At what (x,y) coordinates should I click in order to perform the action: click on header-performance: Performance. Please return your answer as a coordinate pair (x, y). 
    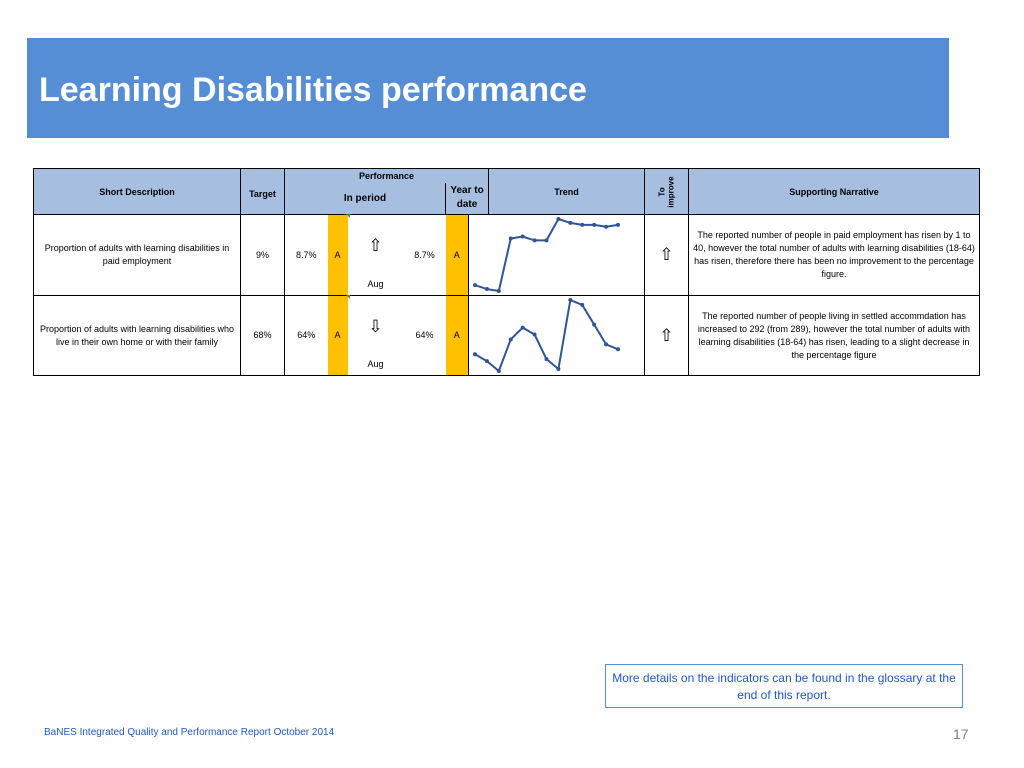
    Looking at the image, I should click on (386, 175).